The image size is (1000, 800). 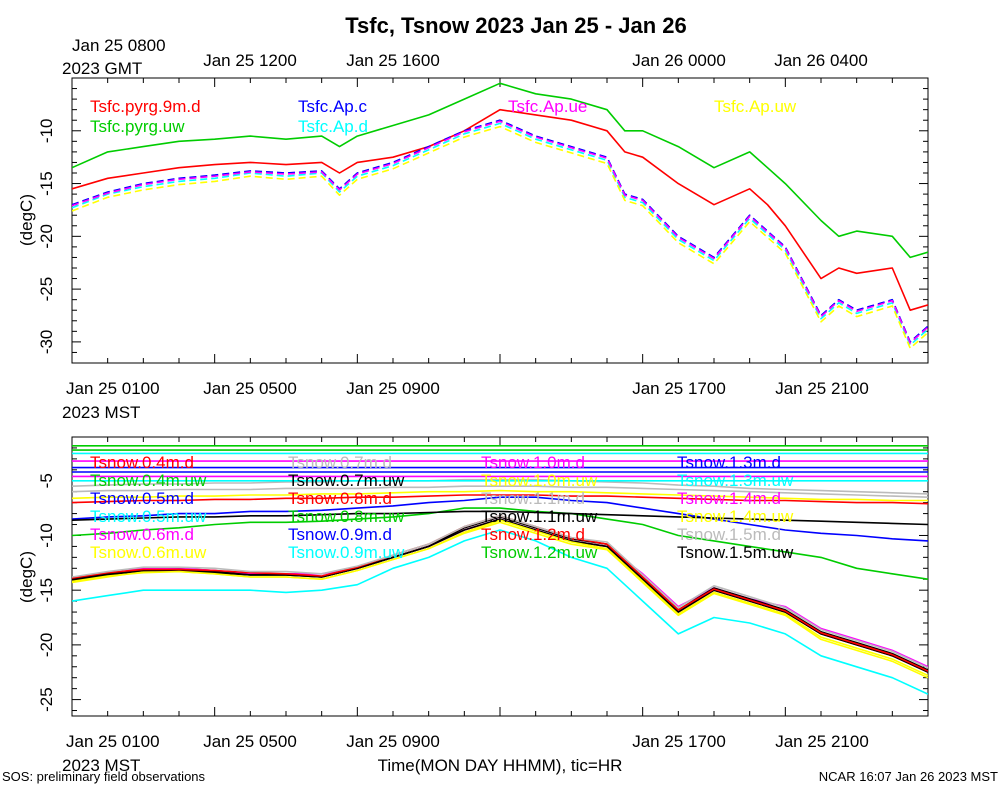 I want to click on top-axis-label: Jan 25 1200, so click(x=250, y=60).